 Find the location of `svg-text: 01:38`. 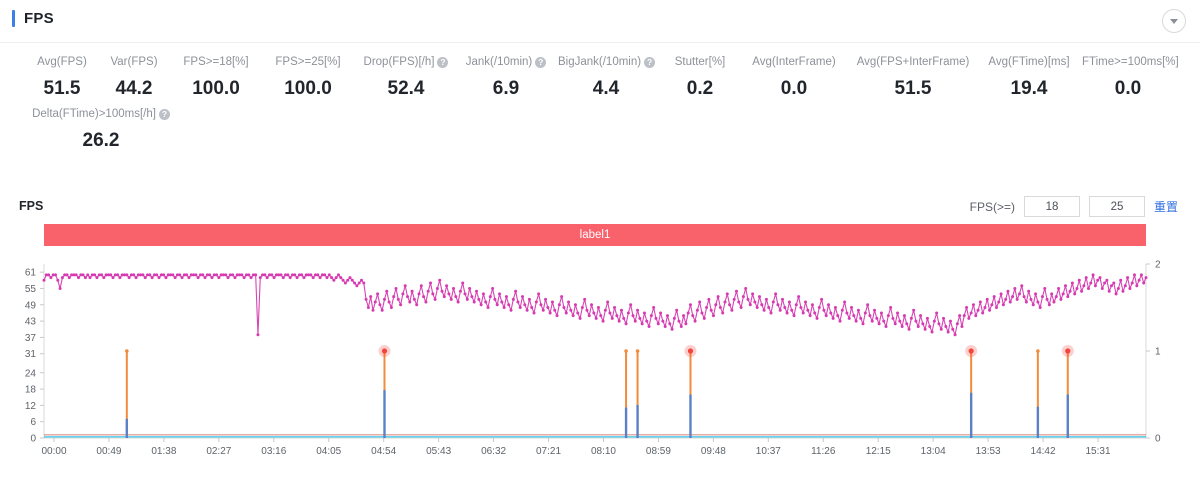

svg-text: 01:38 is located at coordinates (163, 451).